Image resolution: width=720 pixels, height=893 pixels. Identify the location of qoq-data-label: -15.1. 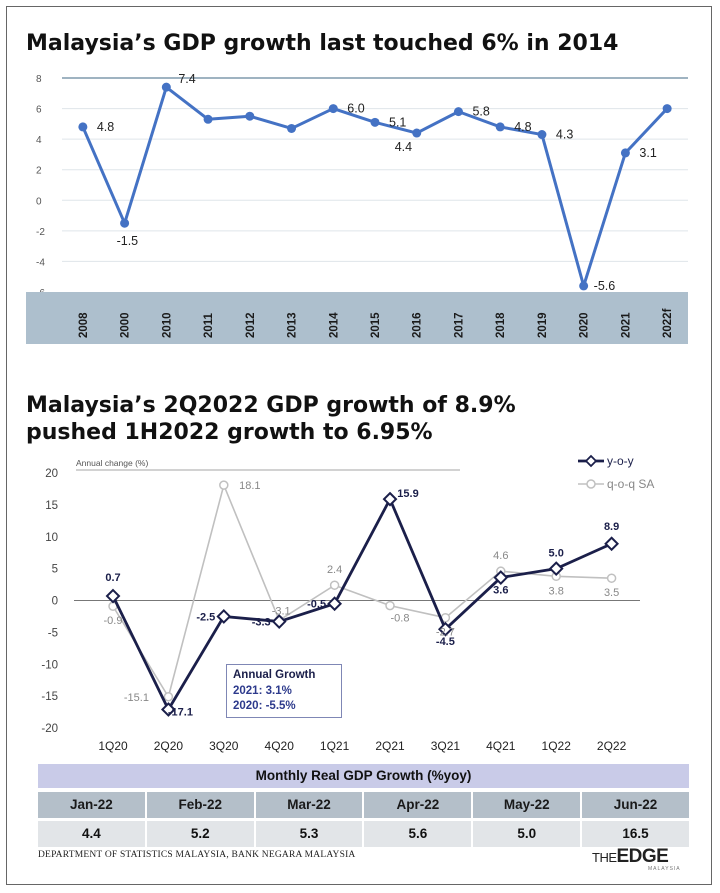
(136, 698).